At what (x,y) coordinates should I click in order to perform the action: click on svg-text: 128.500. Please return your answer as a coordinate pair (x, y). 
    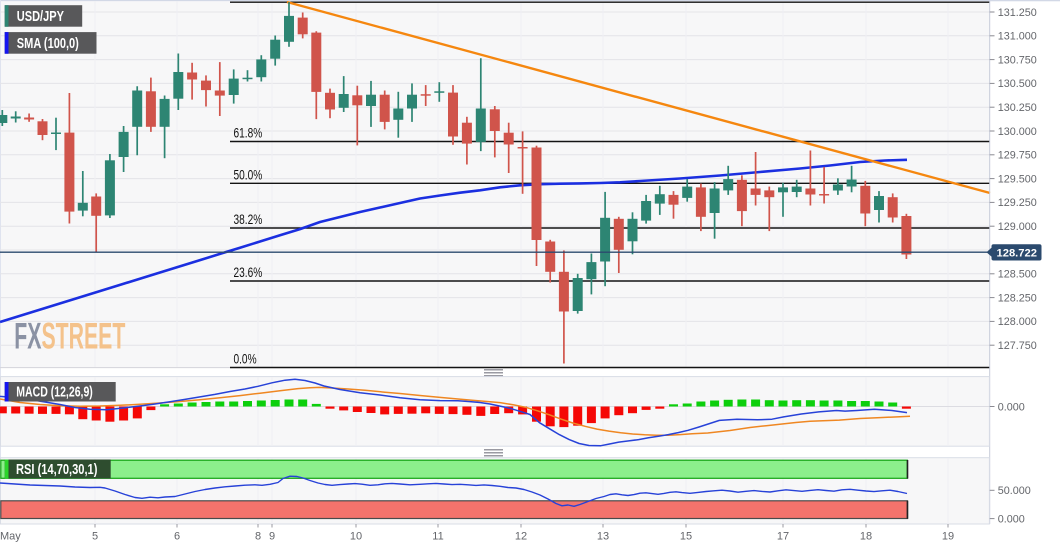
    Looking at the image, I should click on (1017, 275).